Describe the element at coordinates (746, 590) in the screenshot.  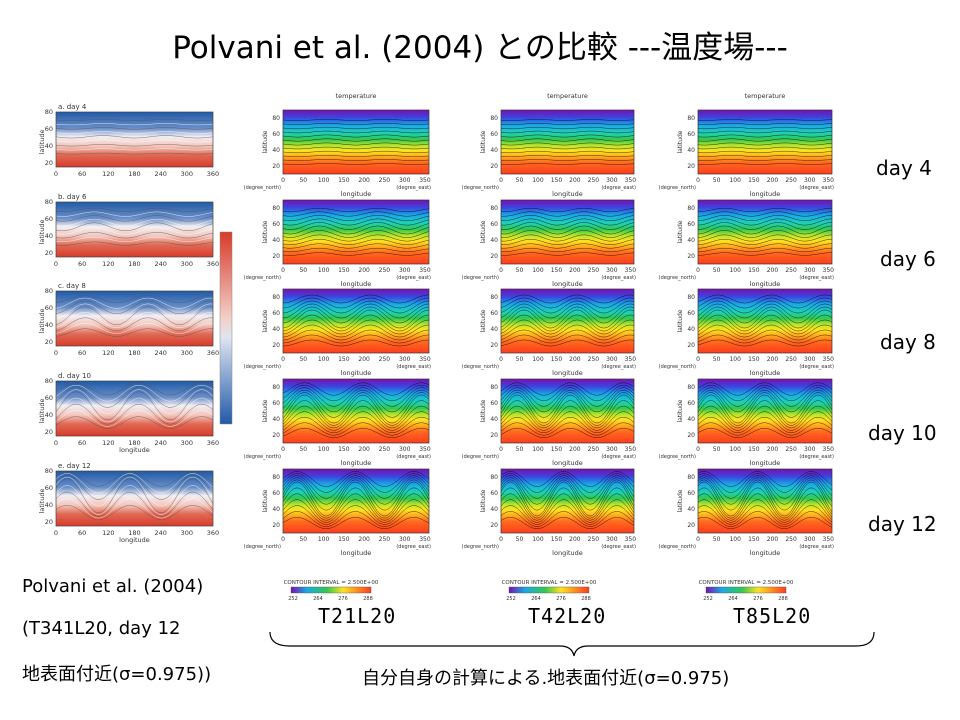
I see `model-colorbar-bar` at that location.